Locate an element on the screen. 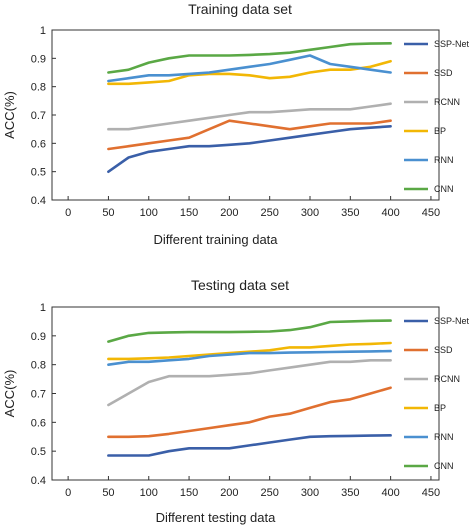 The height and width of the screenshot is (527, 474). chart-title: Training data set is located at coordinates (240, 9).